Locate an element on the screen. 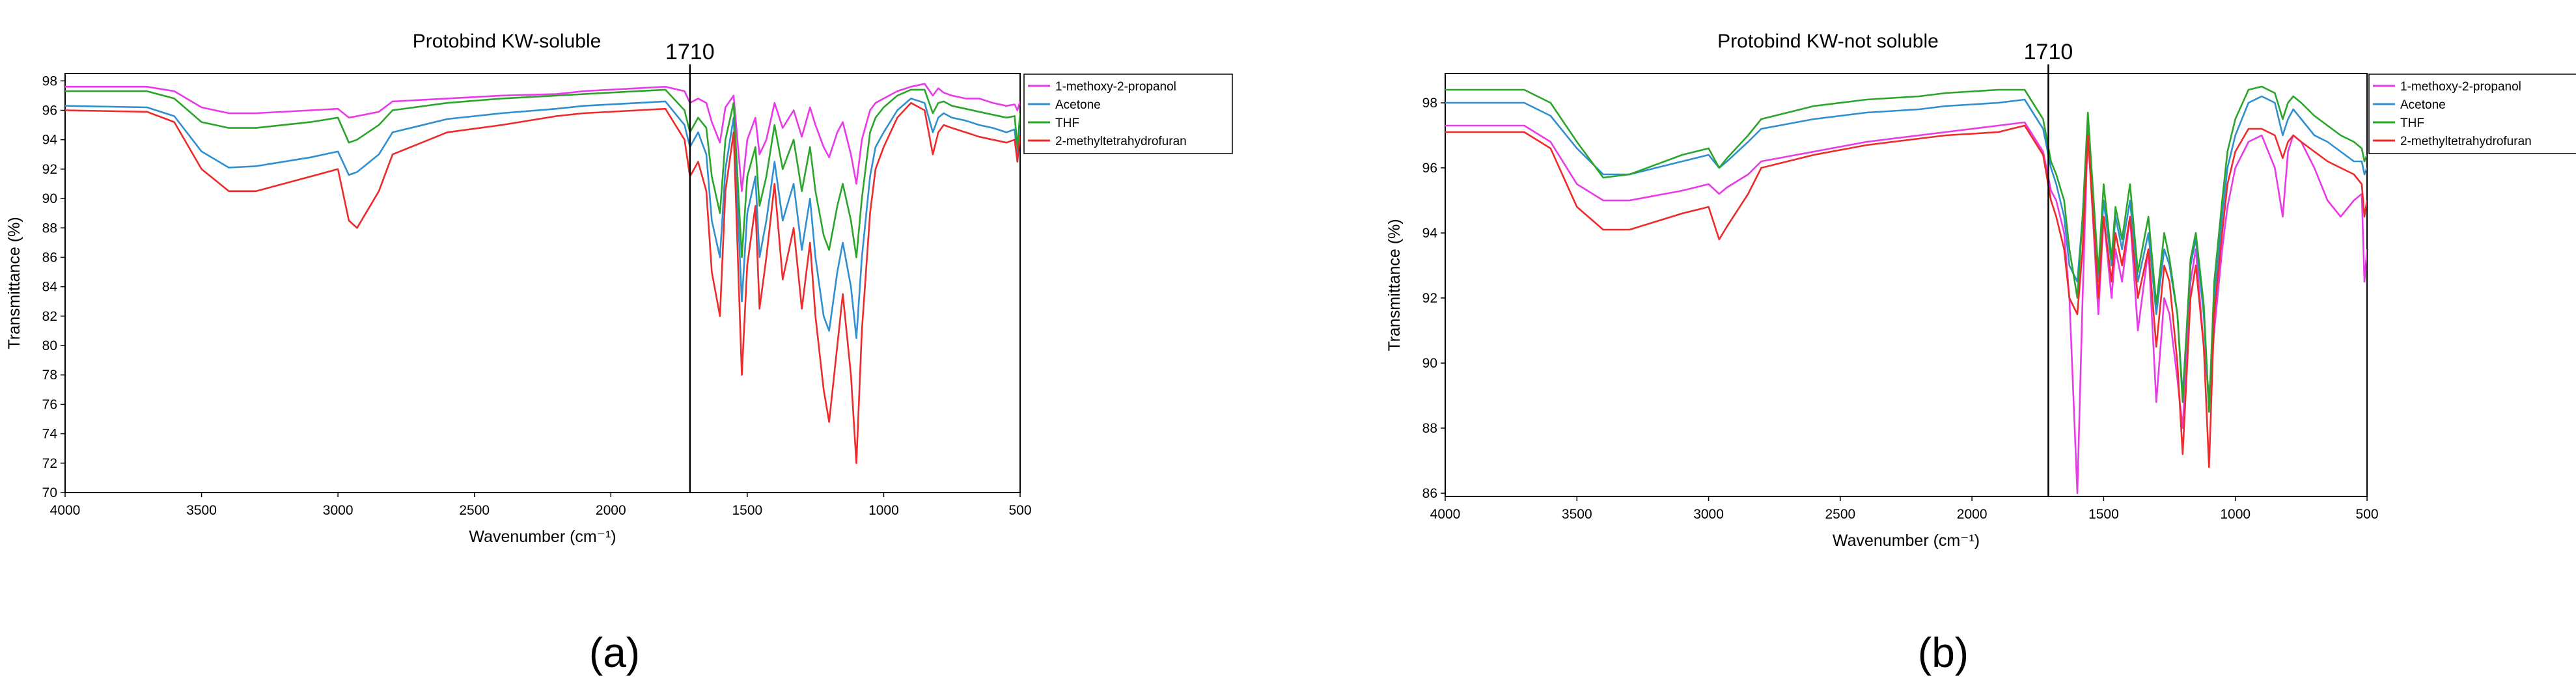 Image resolution: width=2576 pixels, height=691 pixels. y-tick-label: 80 is located at coordinates (49, 345).